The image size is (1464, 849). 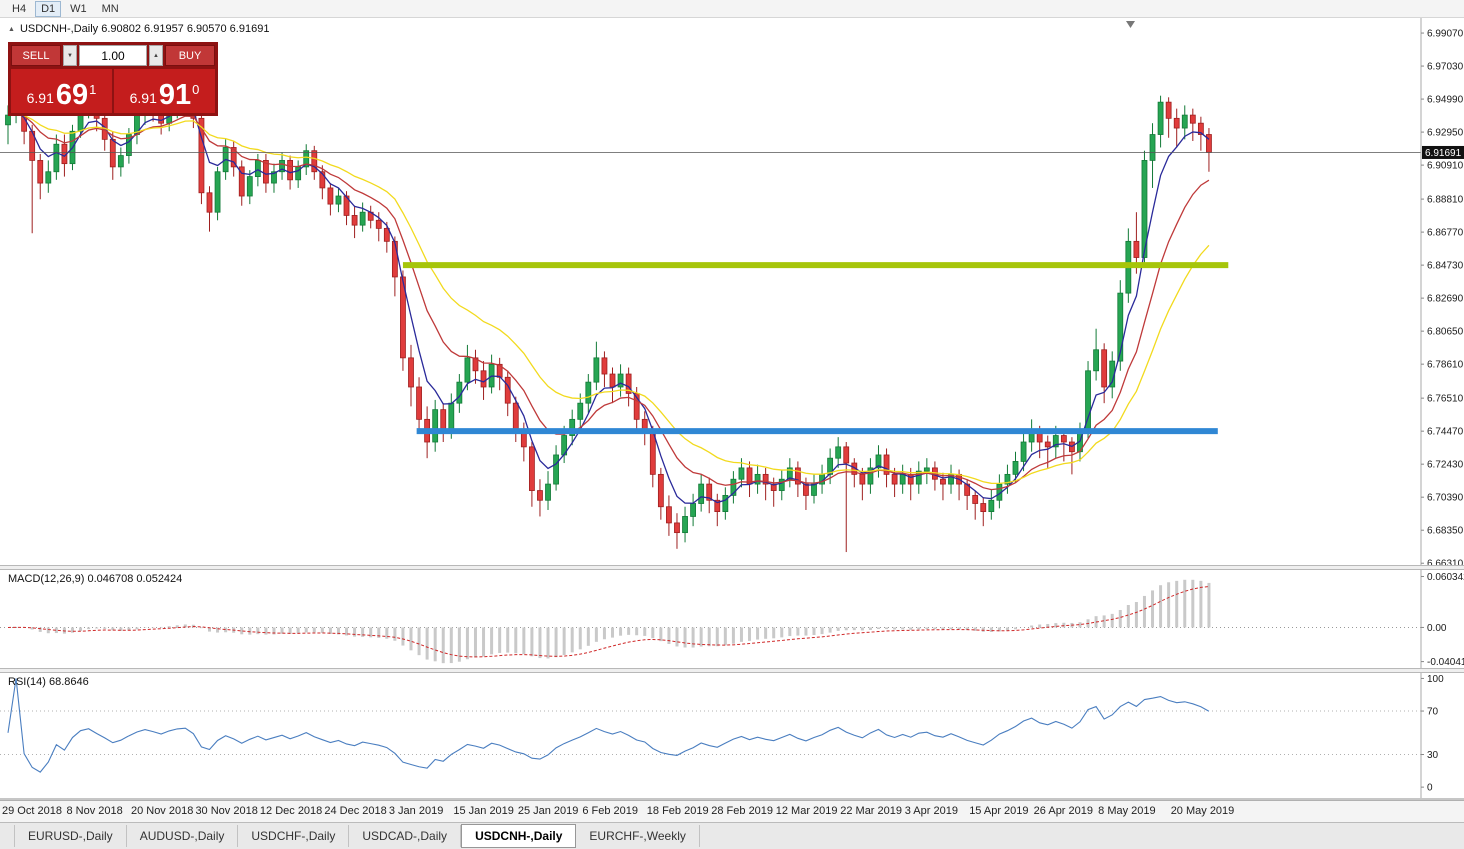 I want to click on volume-input, so click(x=113, y=55).